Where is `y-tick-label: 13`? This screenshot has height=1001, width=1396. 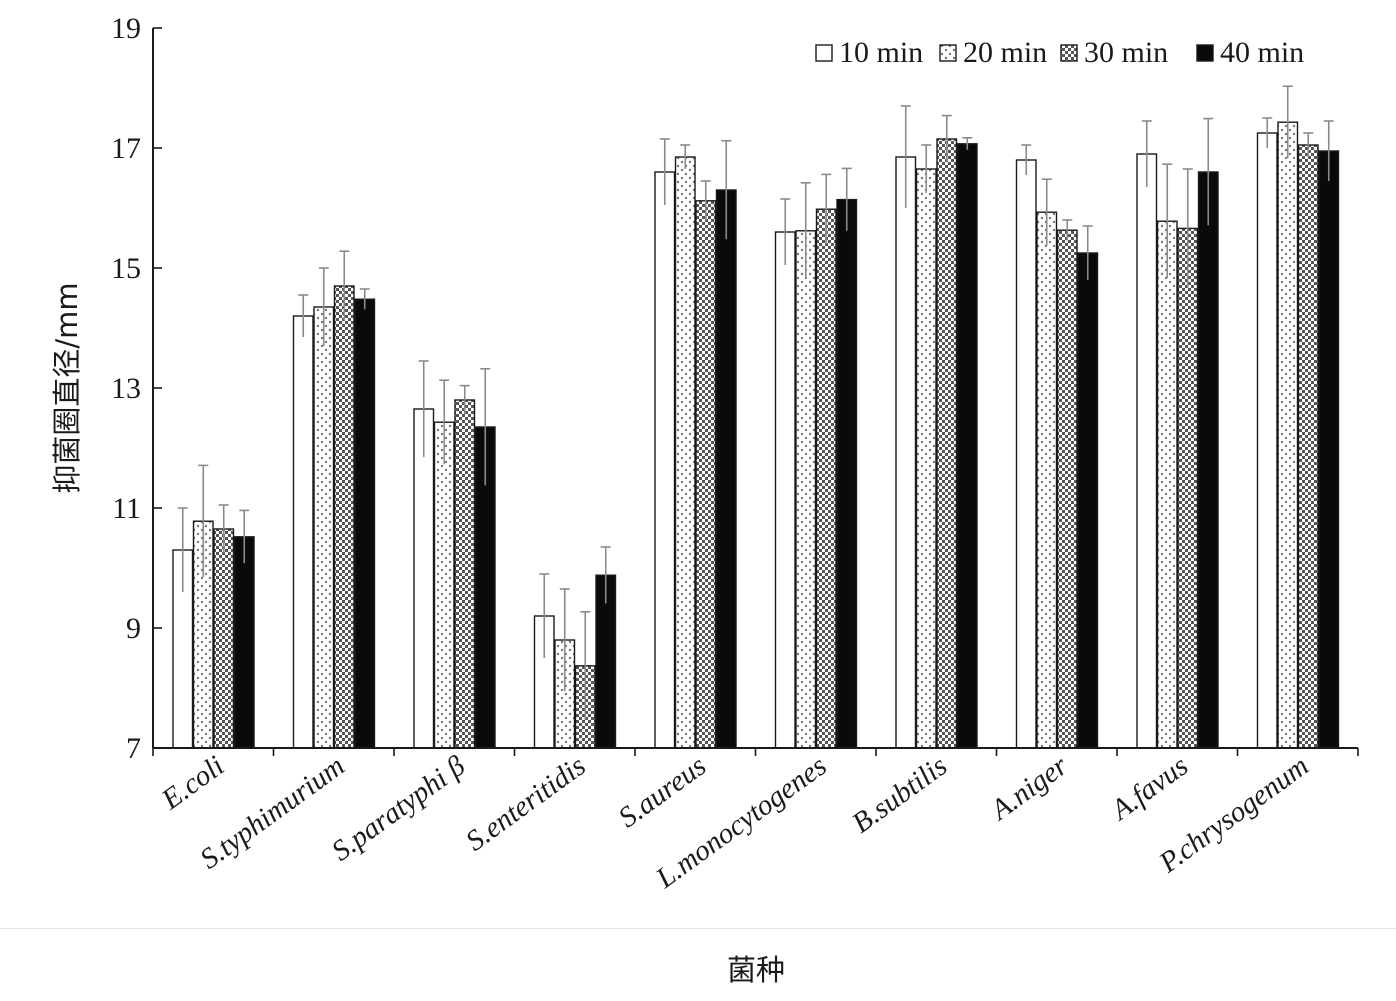
y-tick-label: 13 is located at coordinates (126, 388).